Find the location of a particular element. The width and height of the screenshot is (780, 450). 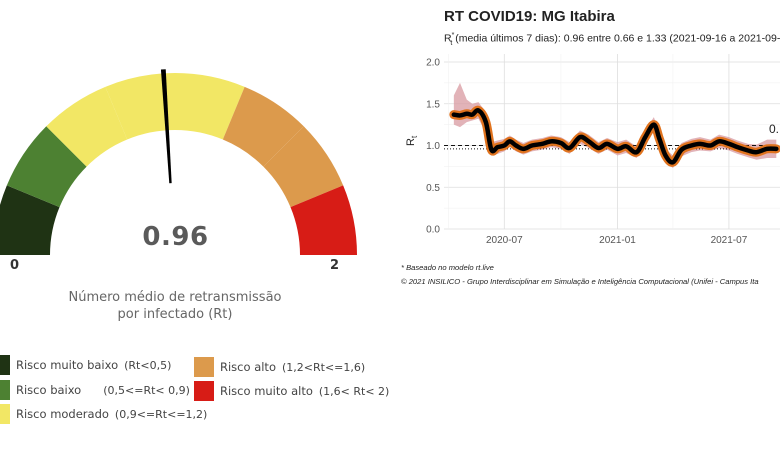

gauge-value: 0.96 is located at coordinates (175, 237).